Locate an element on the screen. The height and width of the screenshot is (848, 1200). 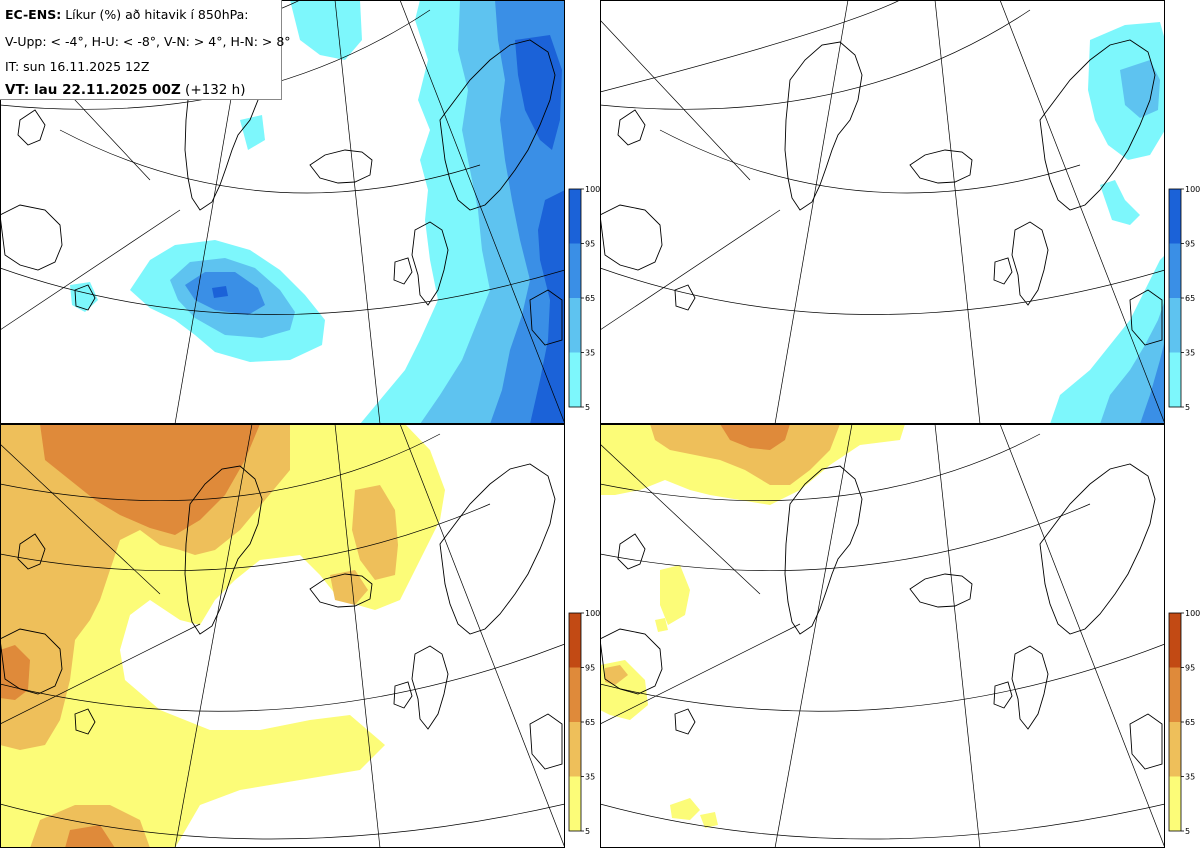
valid-time: VT: lau 22.11.2025 00Z is located at coordinates (93, 90).